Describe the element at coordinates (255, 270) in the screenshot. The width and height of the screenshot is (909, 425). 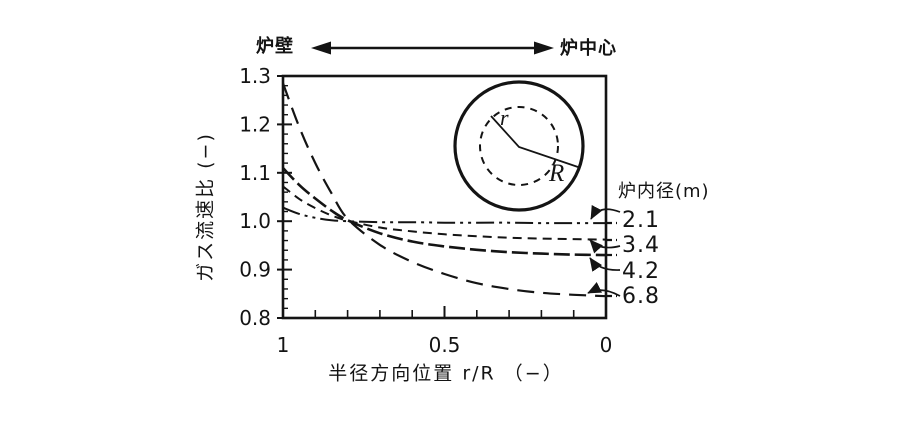
I see `y-tick-label: 0.9` at that location.